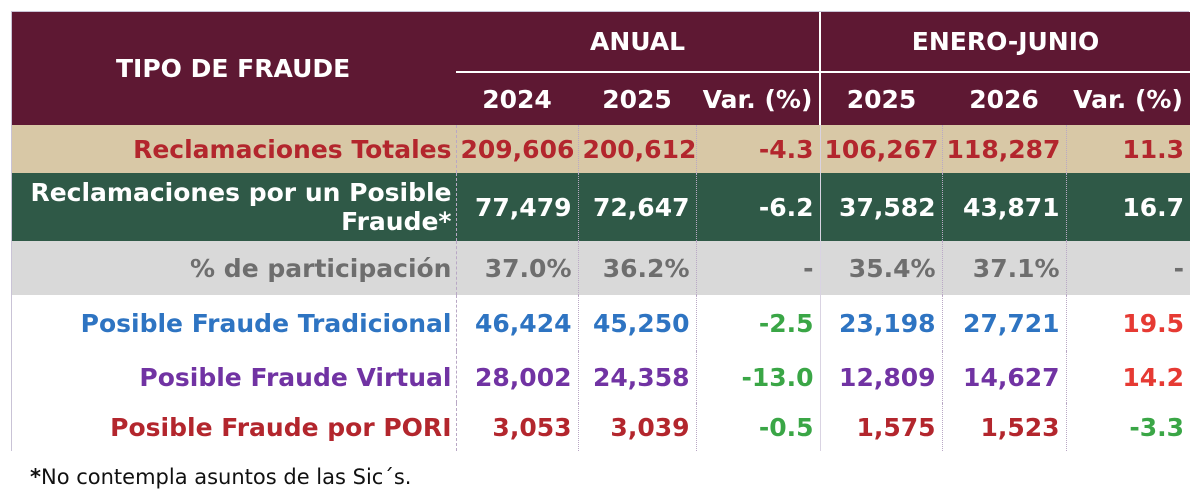  Describe the element at coordinates (637, 268) in the screenshot. I see `cell-value: 36.2%` at that location.